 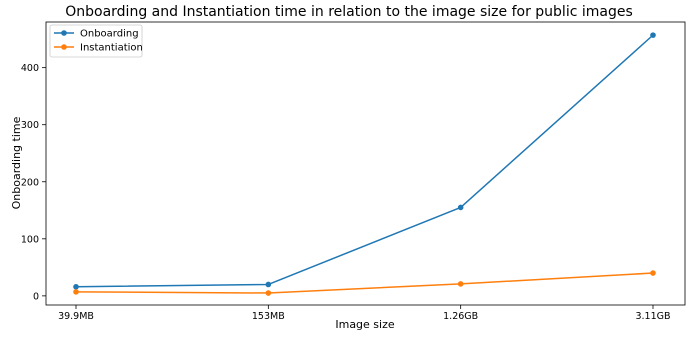 I want to click on x-tick-label: 153MB, so click(x=268, y=316).